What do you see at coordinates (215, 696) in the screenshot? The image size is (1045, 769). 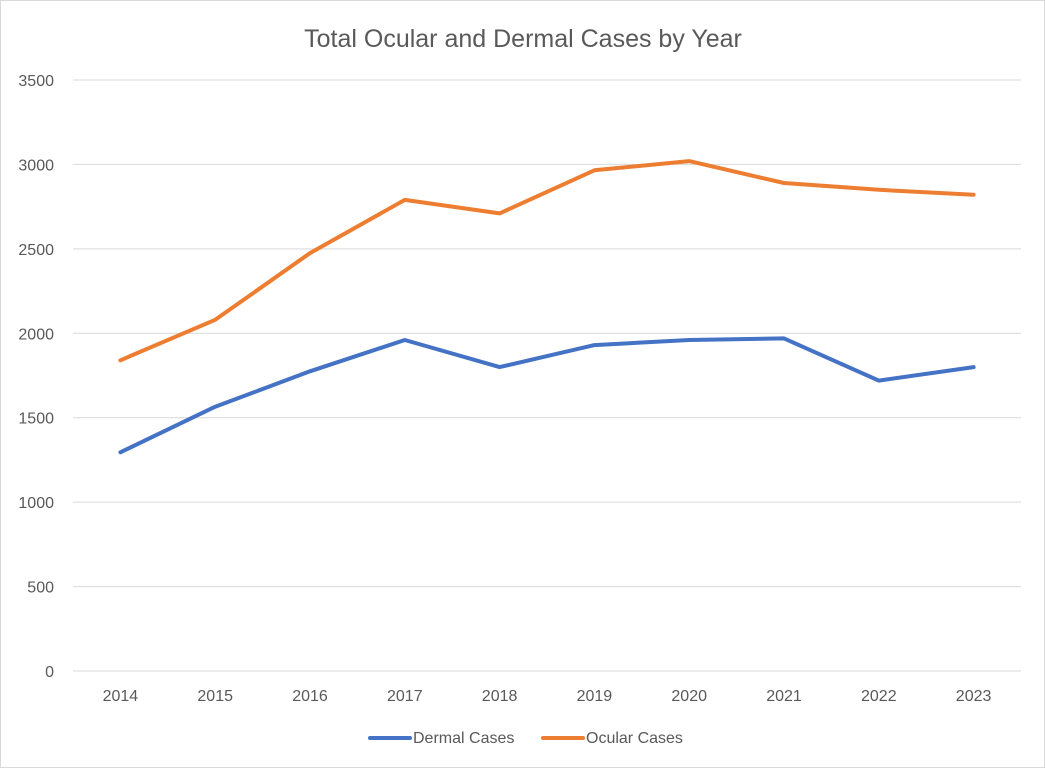 I see `x-tick-label: 2015` at bounding box center [215, 696].